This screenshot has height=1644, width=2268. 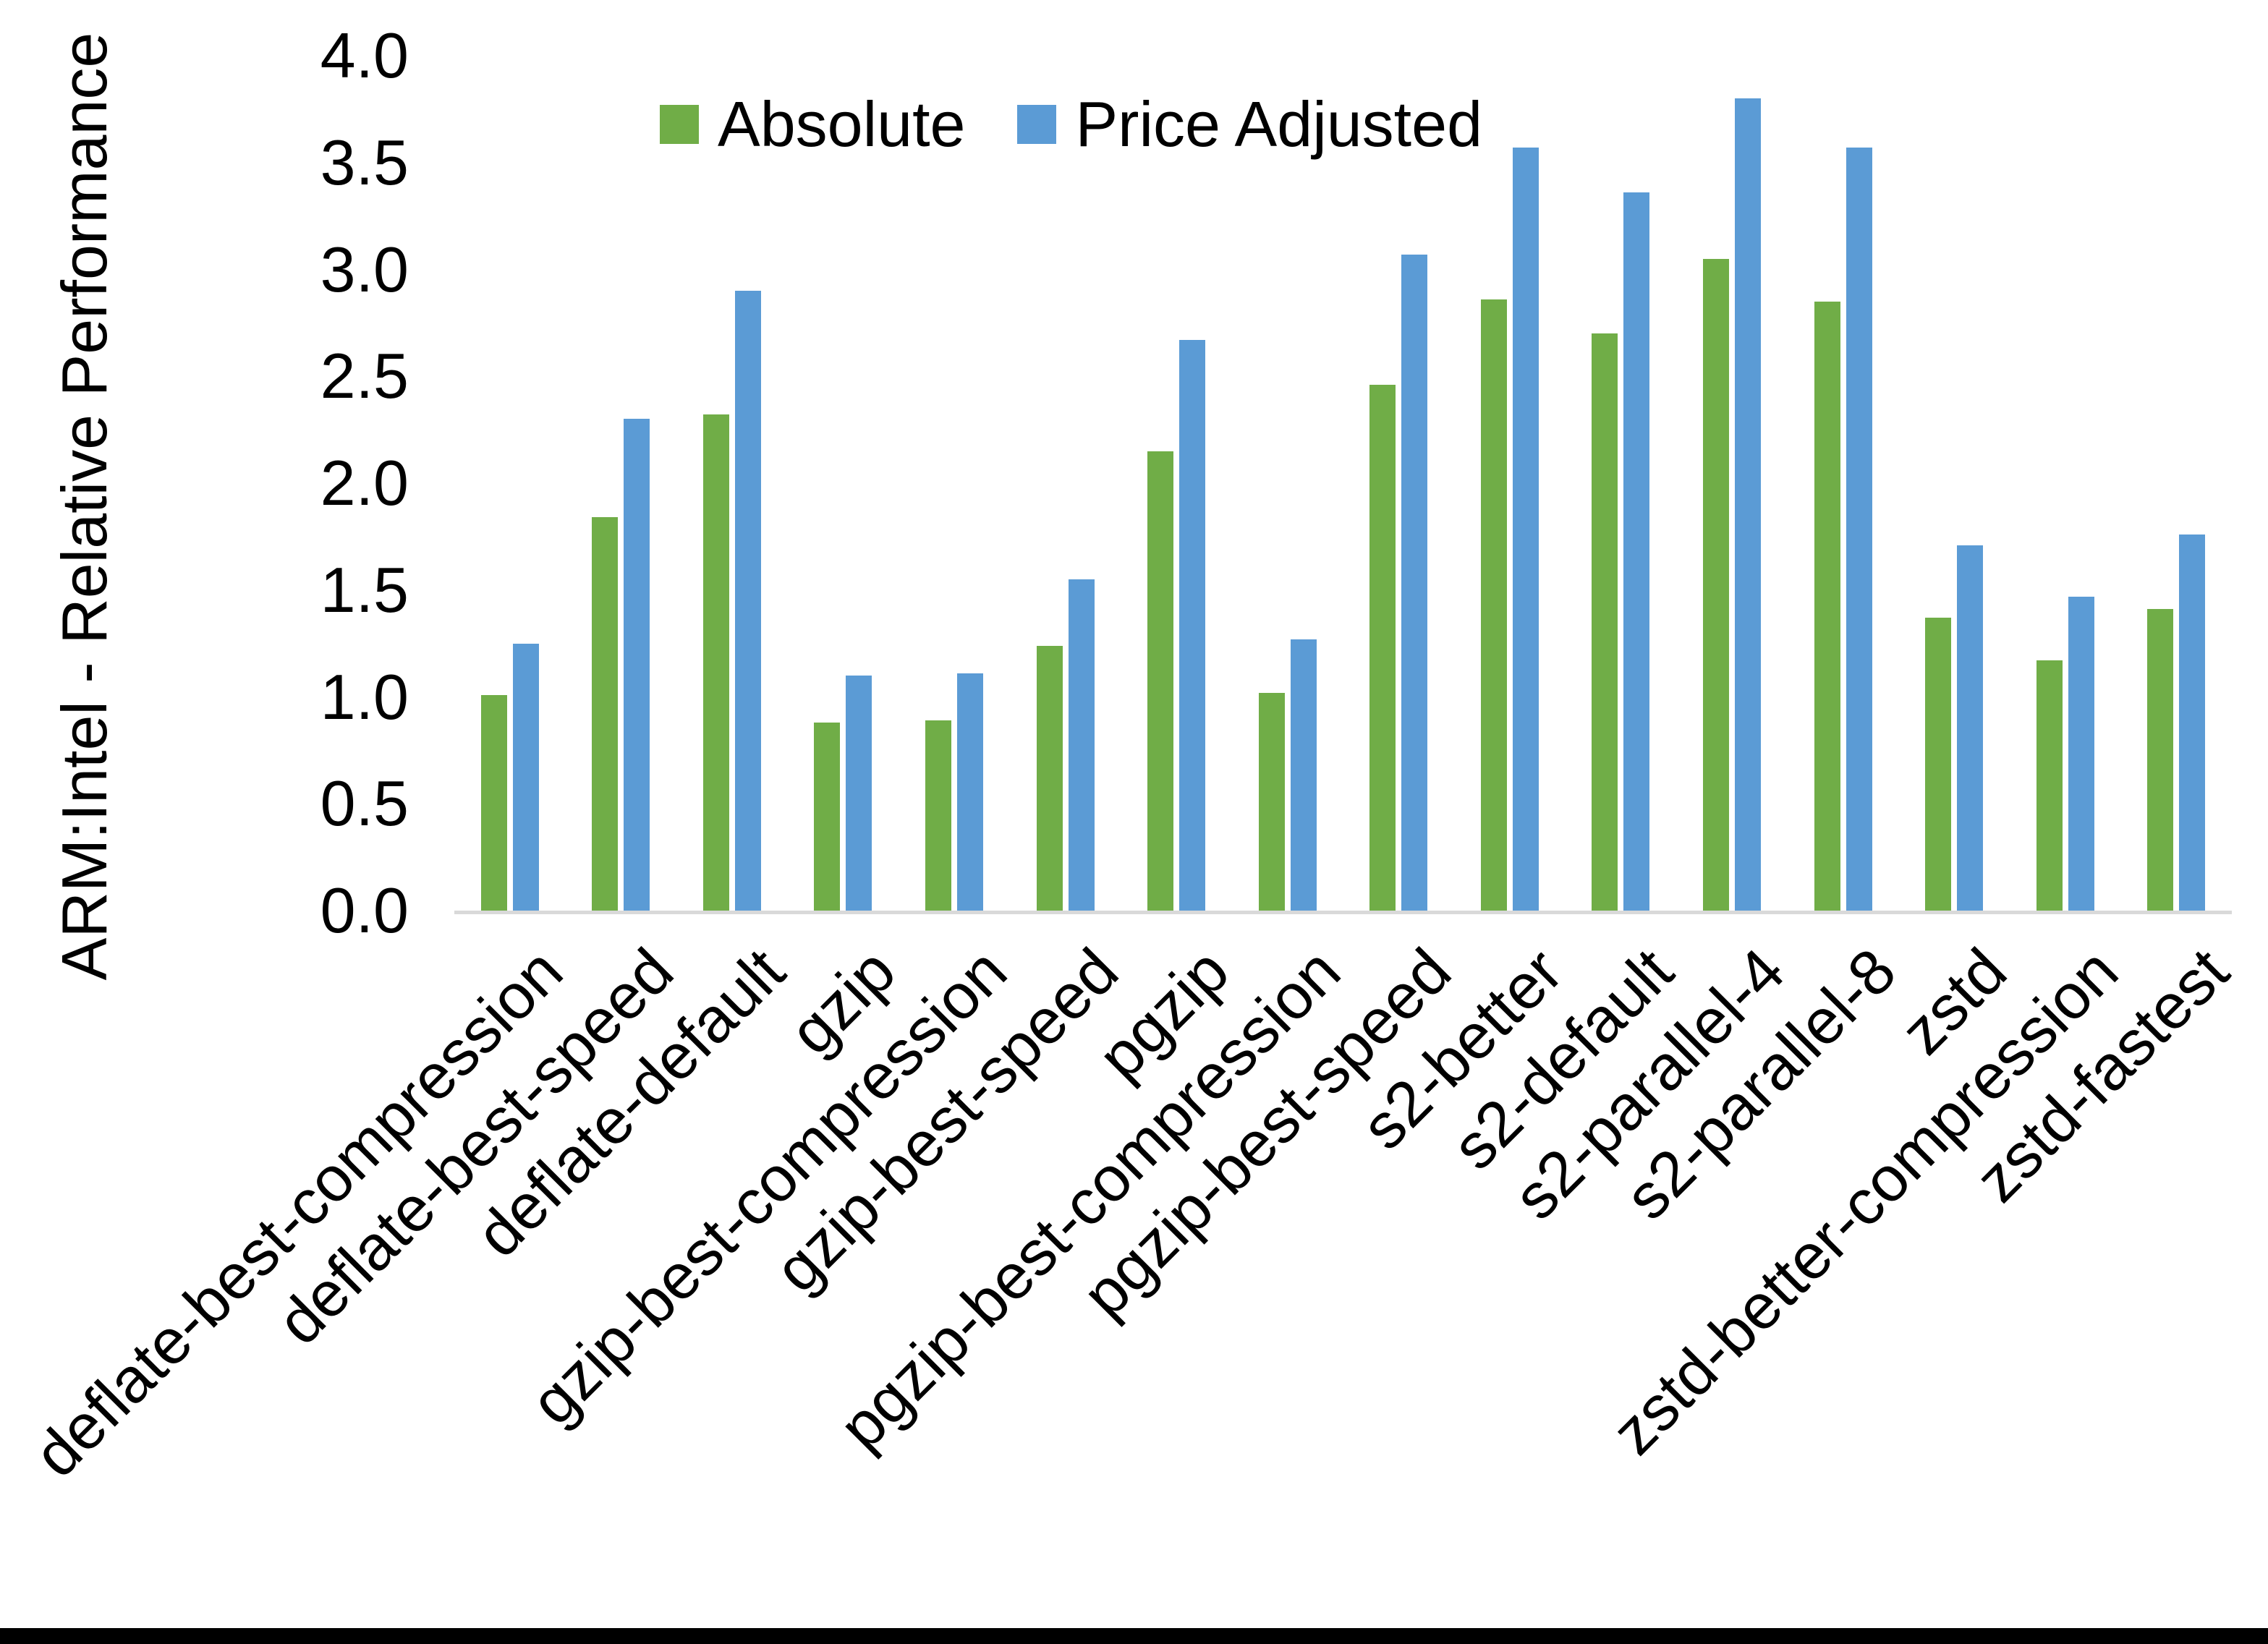 What do you see at coordinates (1493, 605) in the screenshot?
I see `bar-absolute-s2-better` at bounding box center [1493, 605].